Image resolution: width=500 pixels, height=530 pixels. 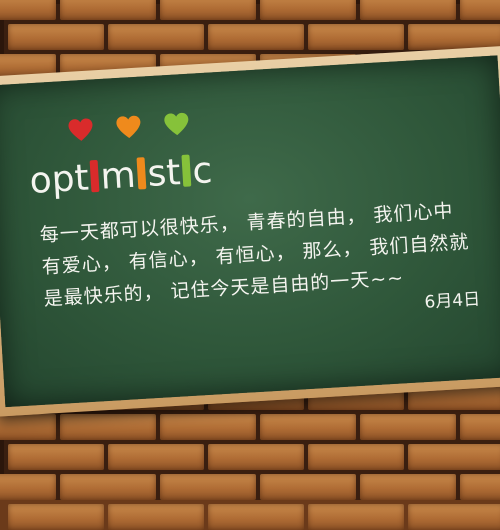 What do you see at coordinates (452, 301) in the screenshot?
I see `date-label: 6月4日` at bounding box center [452, 301].